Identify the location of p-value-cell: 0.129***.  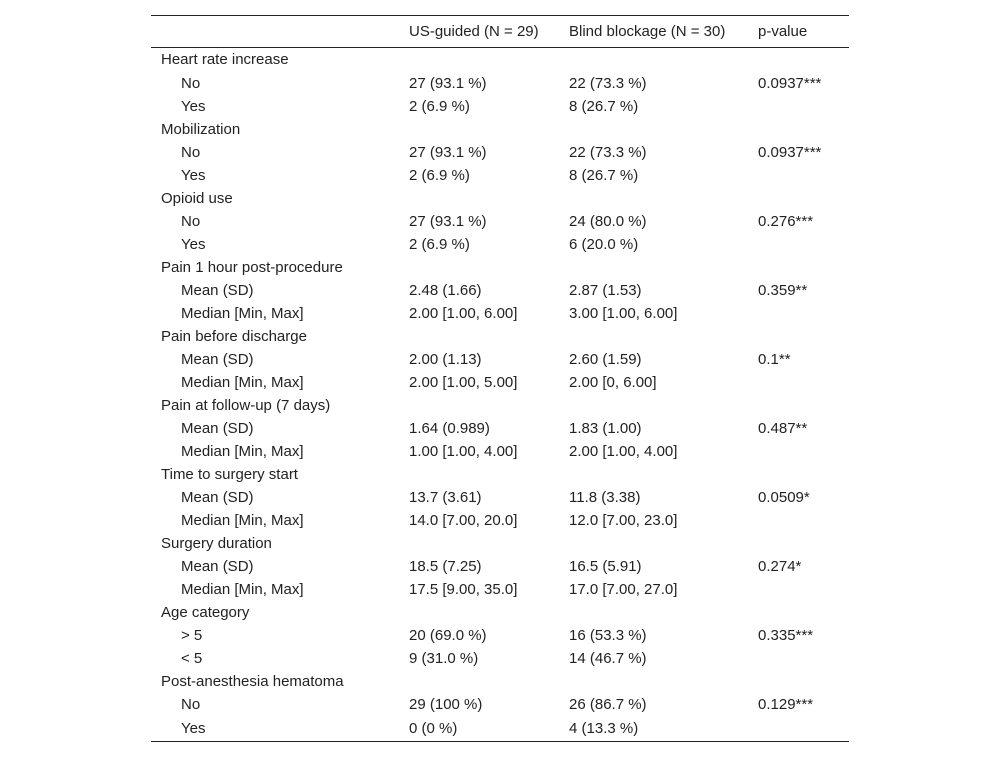
(786, 704).